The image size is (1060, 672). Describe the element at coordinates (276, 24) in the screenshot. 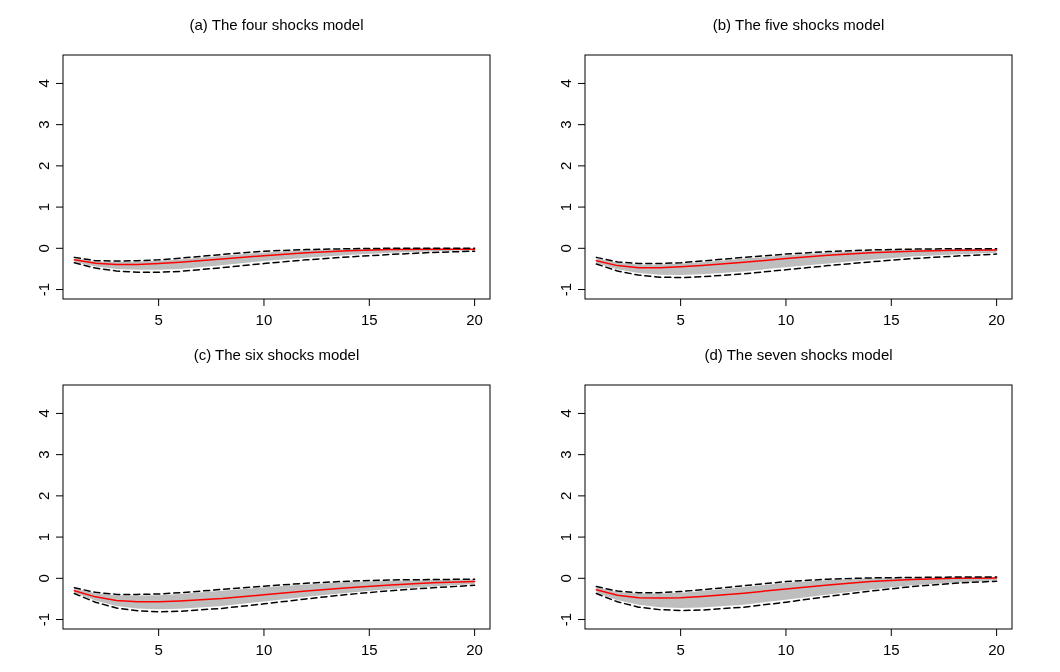

I see `chart-title: (a) The four shocks model` at that location.